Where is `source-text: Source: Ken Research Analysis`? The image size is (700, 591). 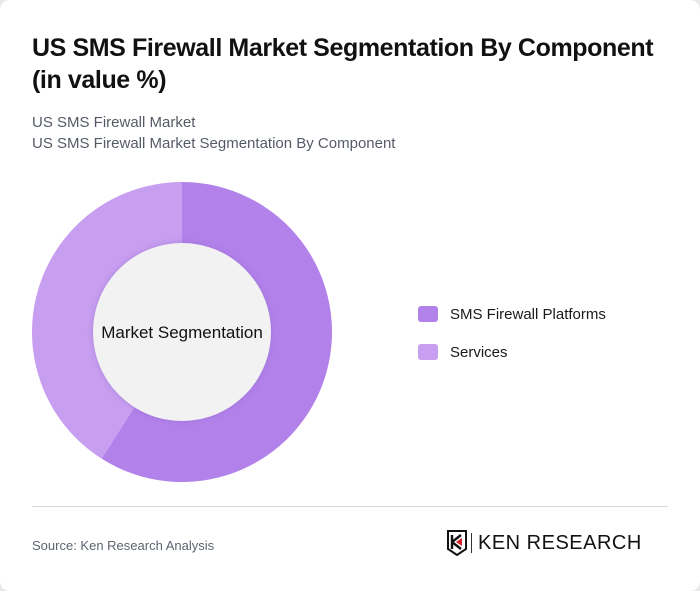
source-text: Source: Ken Research Analysis is located at coordinates (123, 545).